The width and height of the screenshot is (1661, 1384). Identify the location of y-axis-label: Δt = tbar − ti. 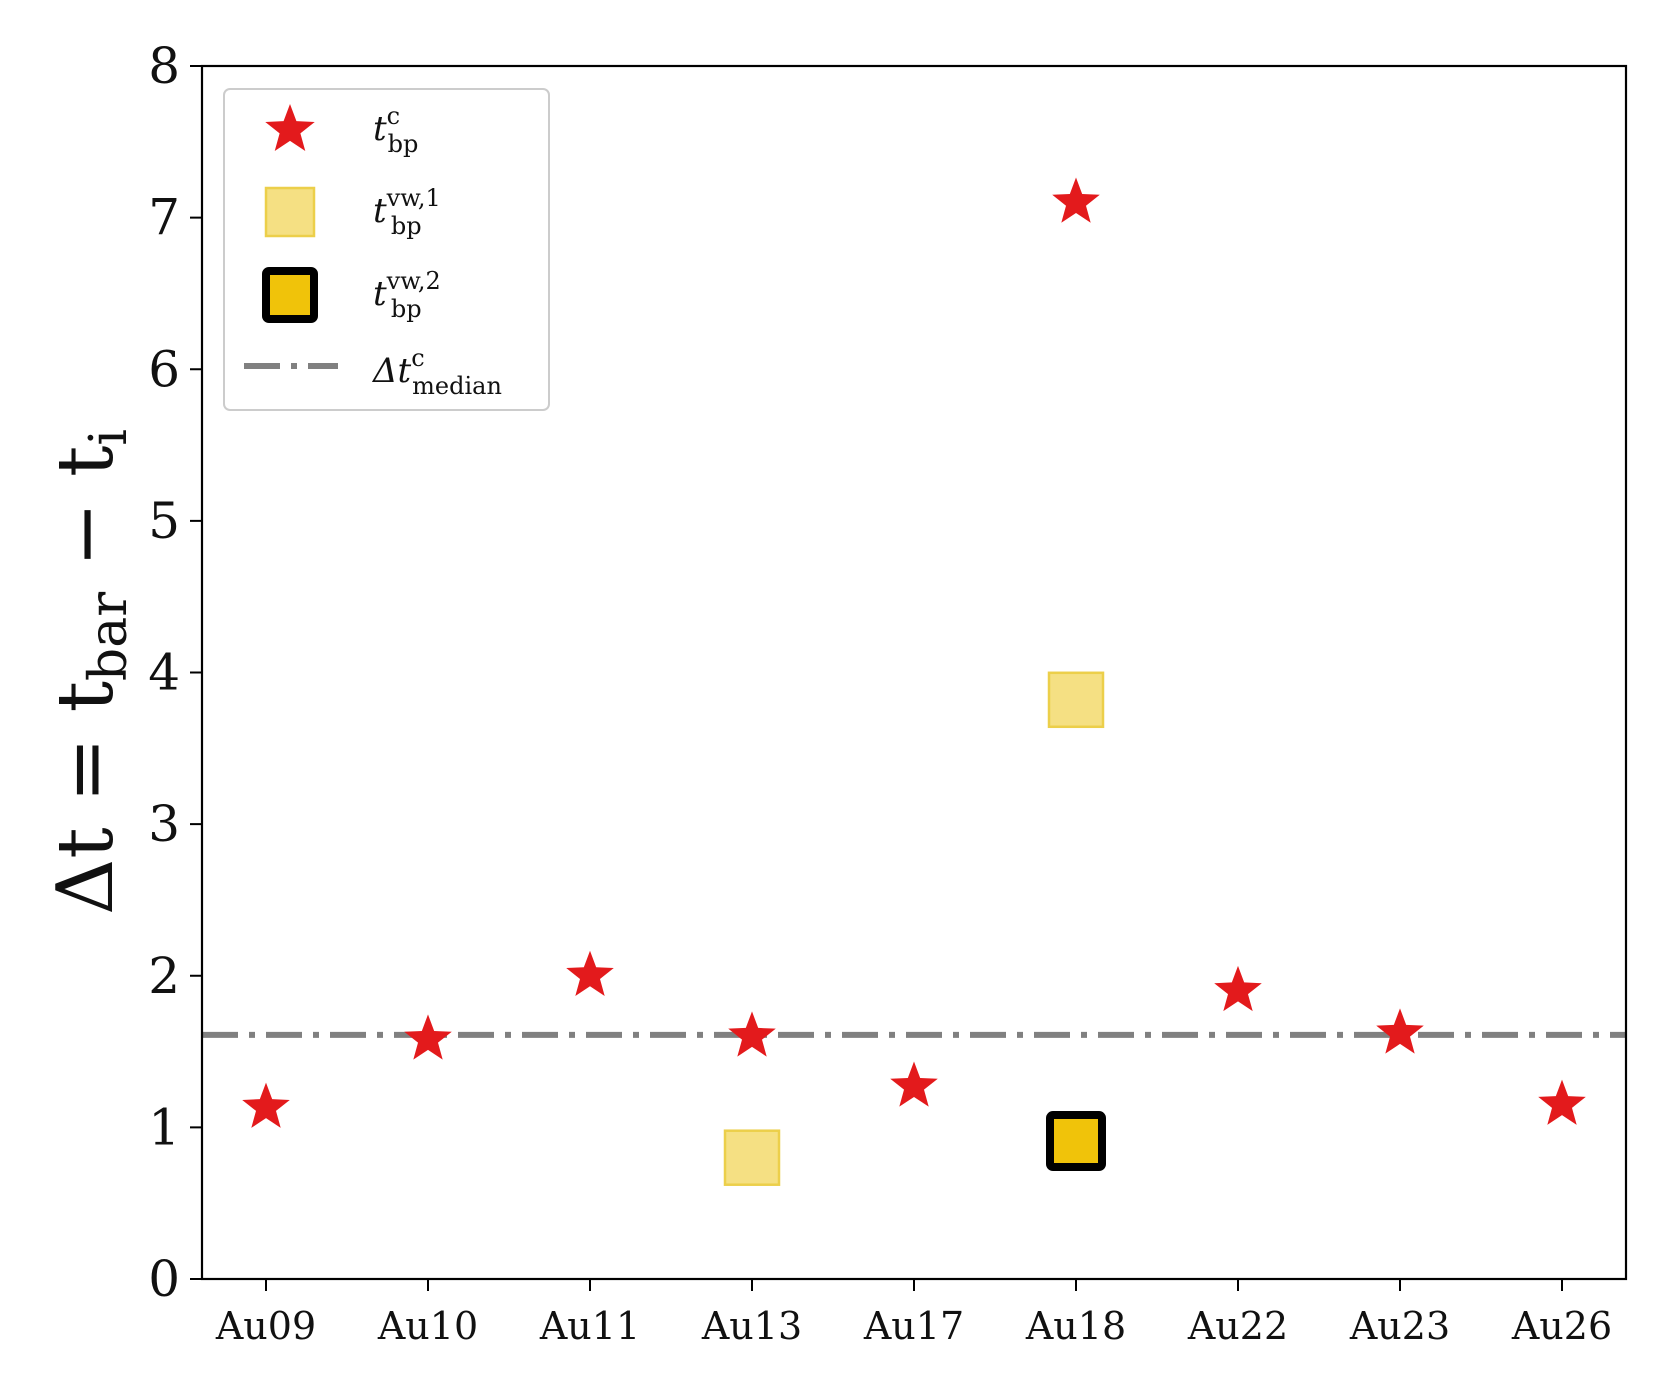
(90, 672).